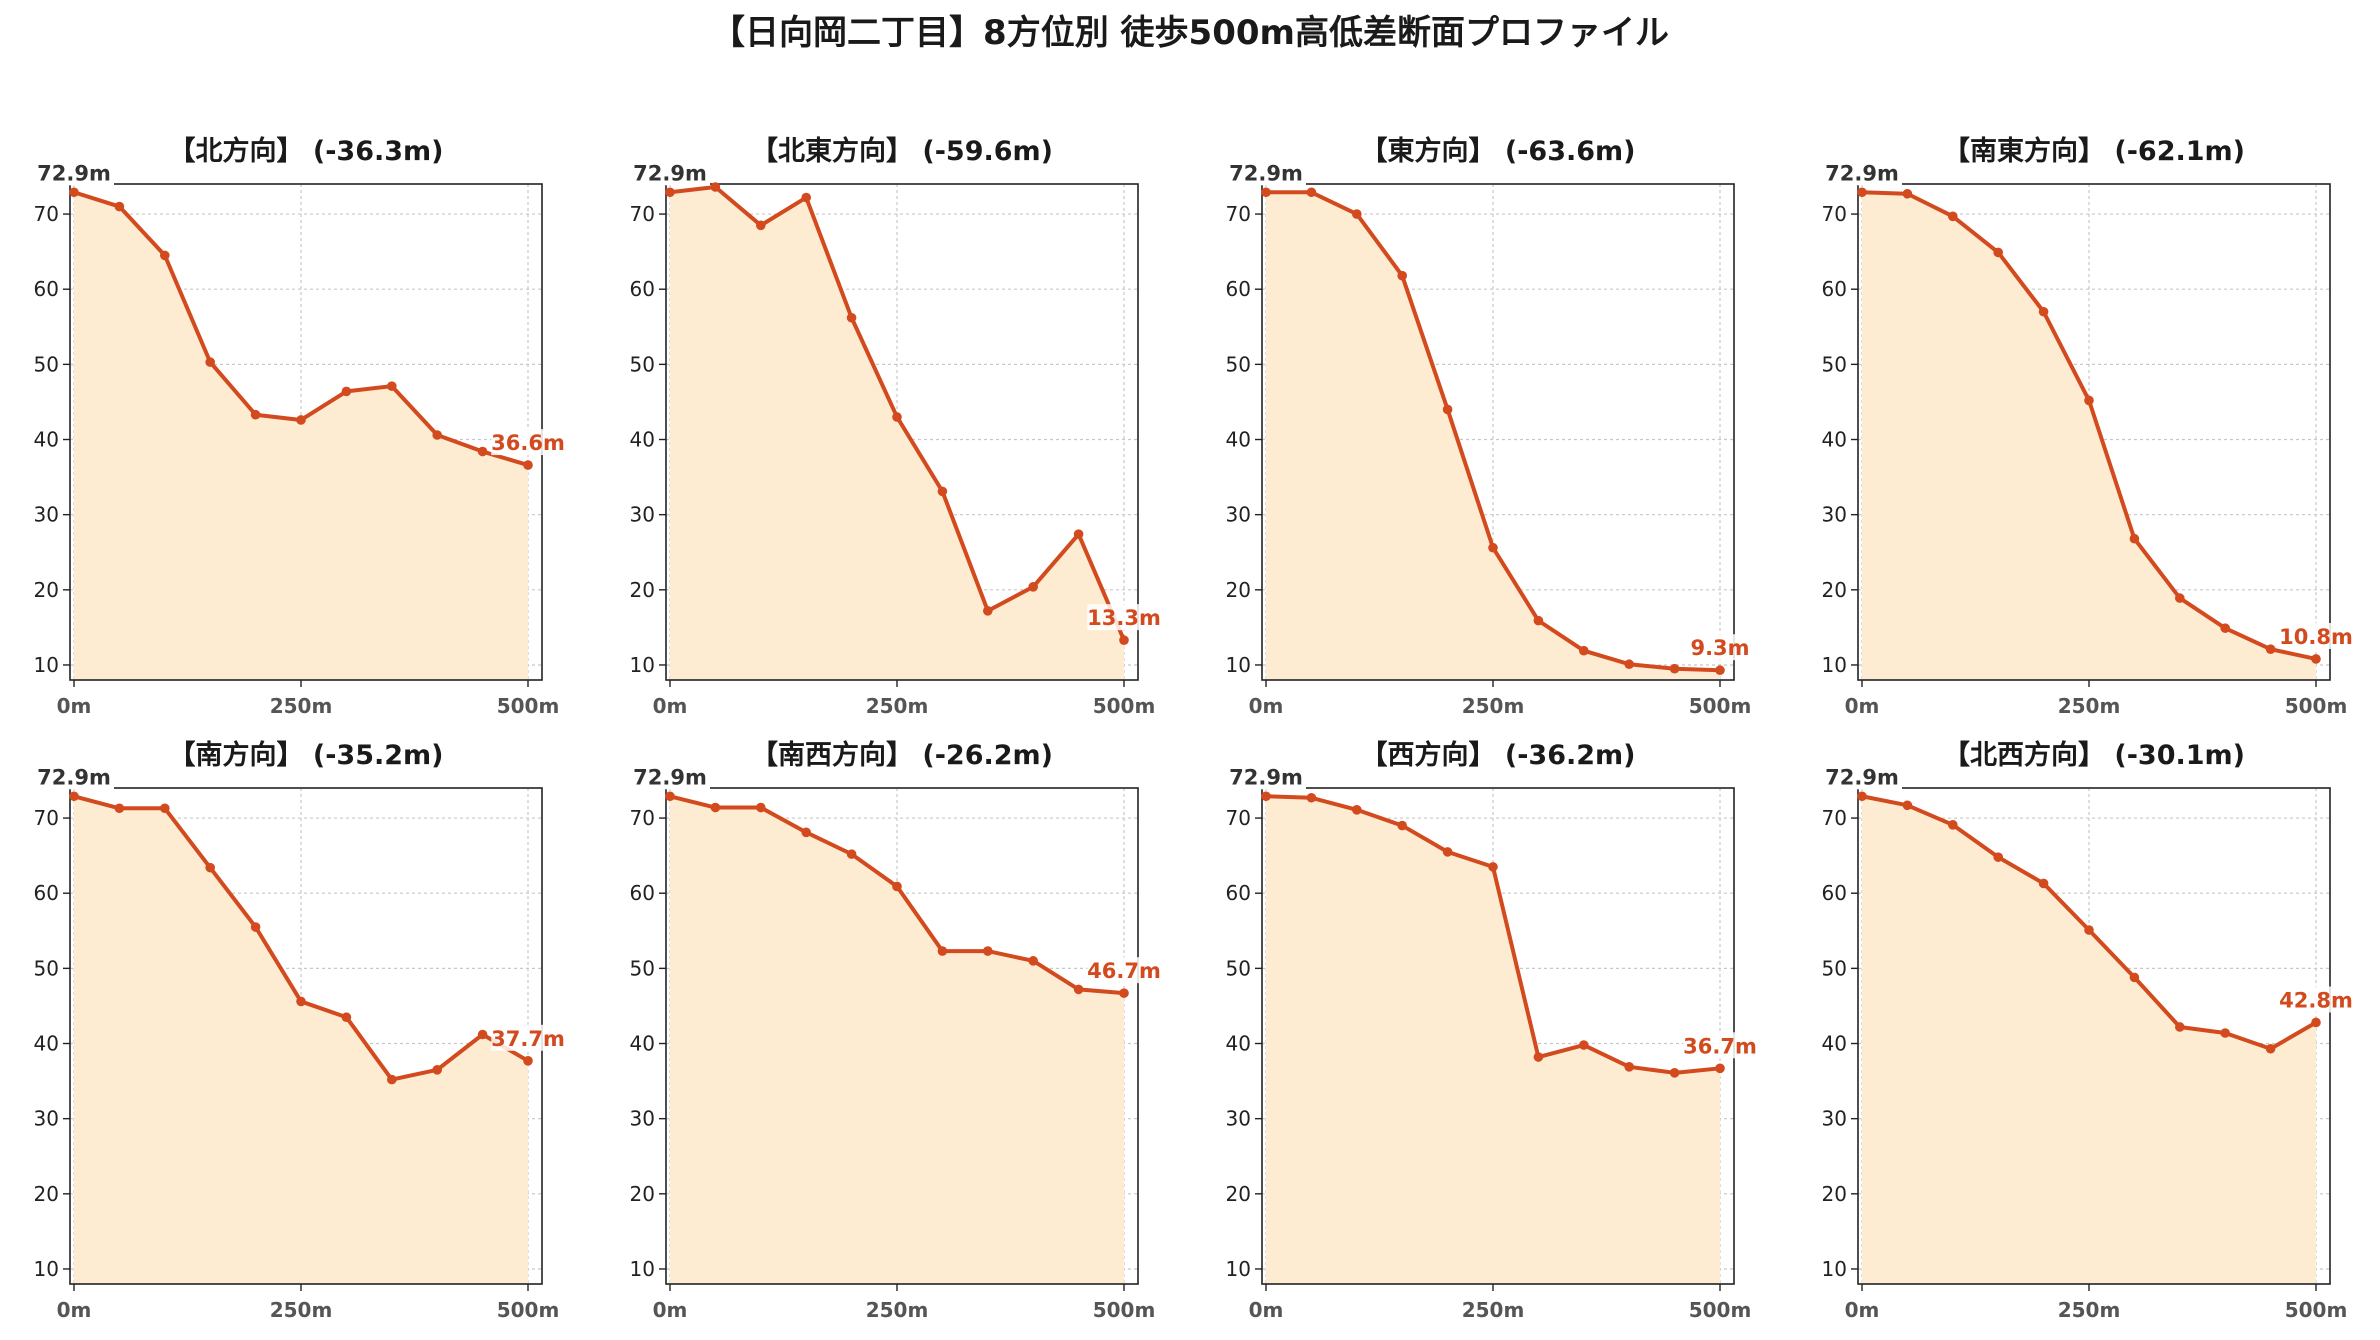 The height and width of the screenshot is (1340, 2380). What do you see at coordinates (1497, 755) in the screenshot?
I see `panel-title: 【西方向】 (-36.2m)` at bounding box center [1497, 755].